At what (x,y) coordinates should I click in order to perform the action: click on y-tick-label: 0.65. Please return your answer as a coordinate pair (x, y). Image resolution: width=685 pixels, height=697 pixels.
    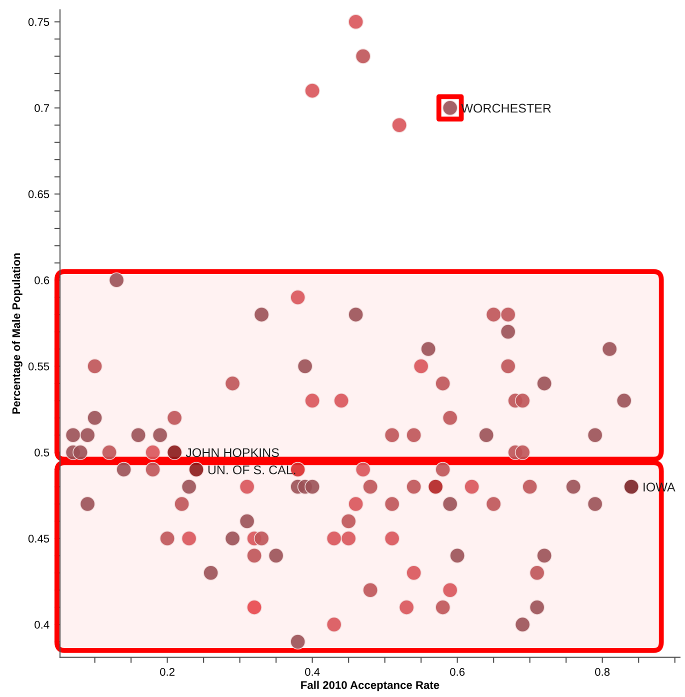
    Looking at the image, I should click on (39, 194).